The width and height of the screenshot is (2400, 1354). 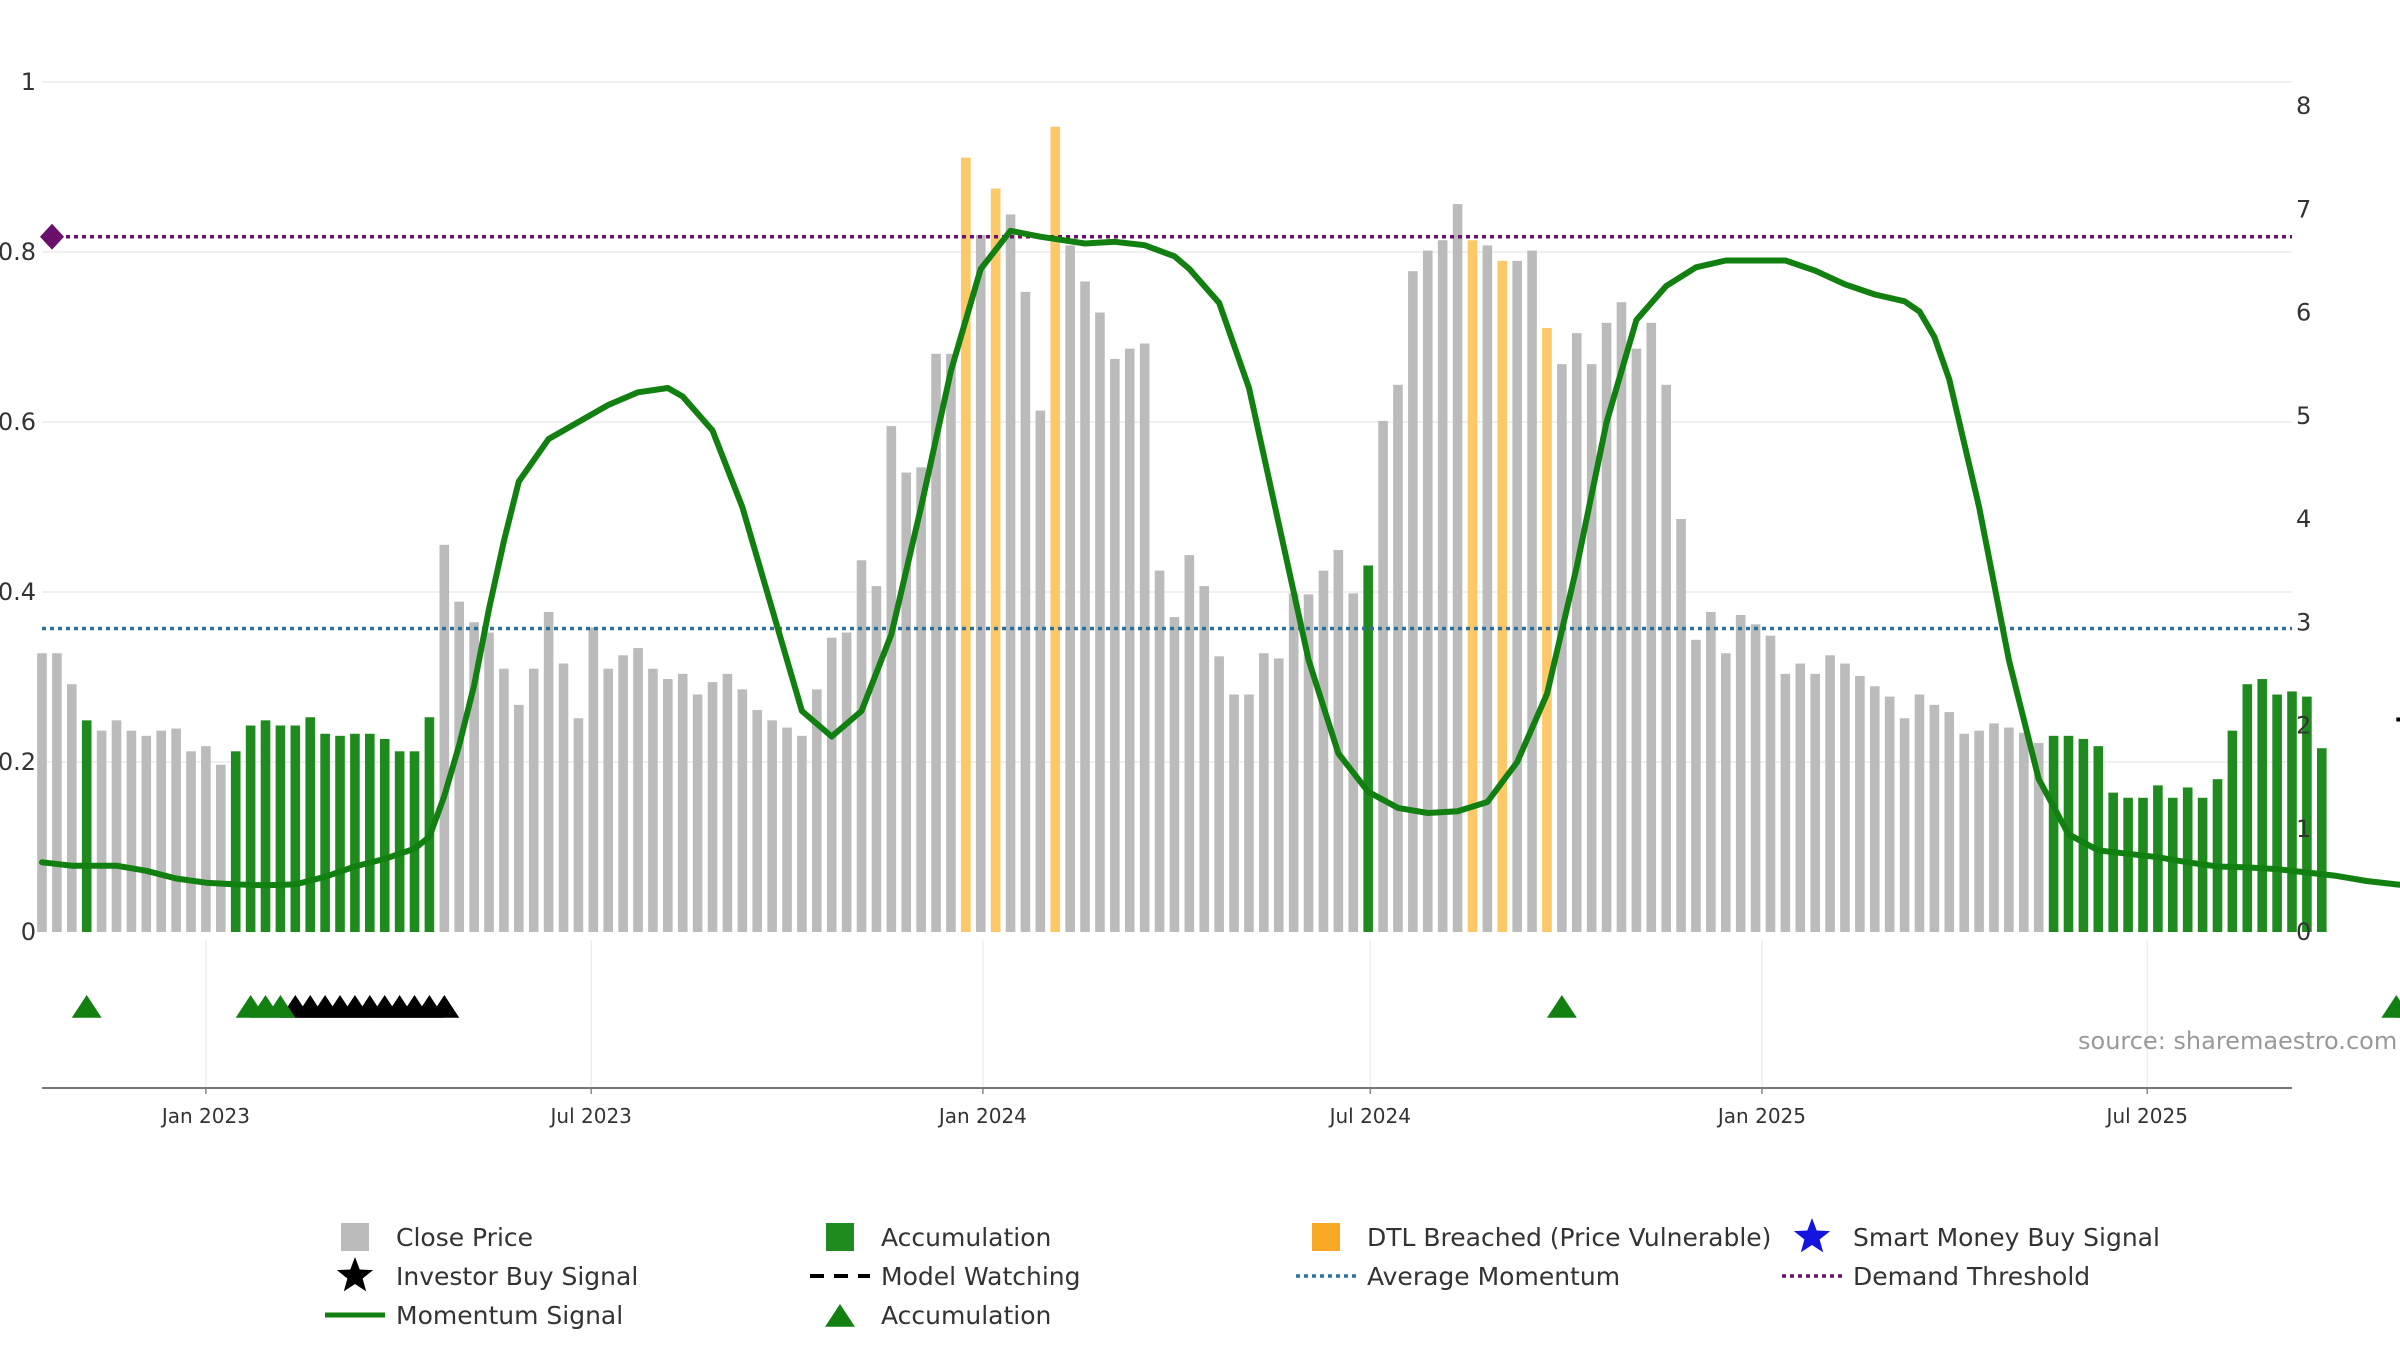 What do you see at coordinates (1569, 1237) in the screenshot?
I see `legend-label: DTL Breached (Price Vulnerable)` at bounding box center [1569, 1237].